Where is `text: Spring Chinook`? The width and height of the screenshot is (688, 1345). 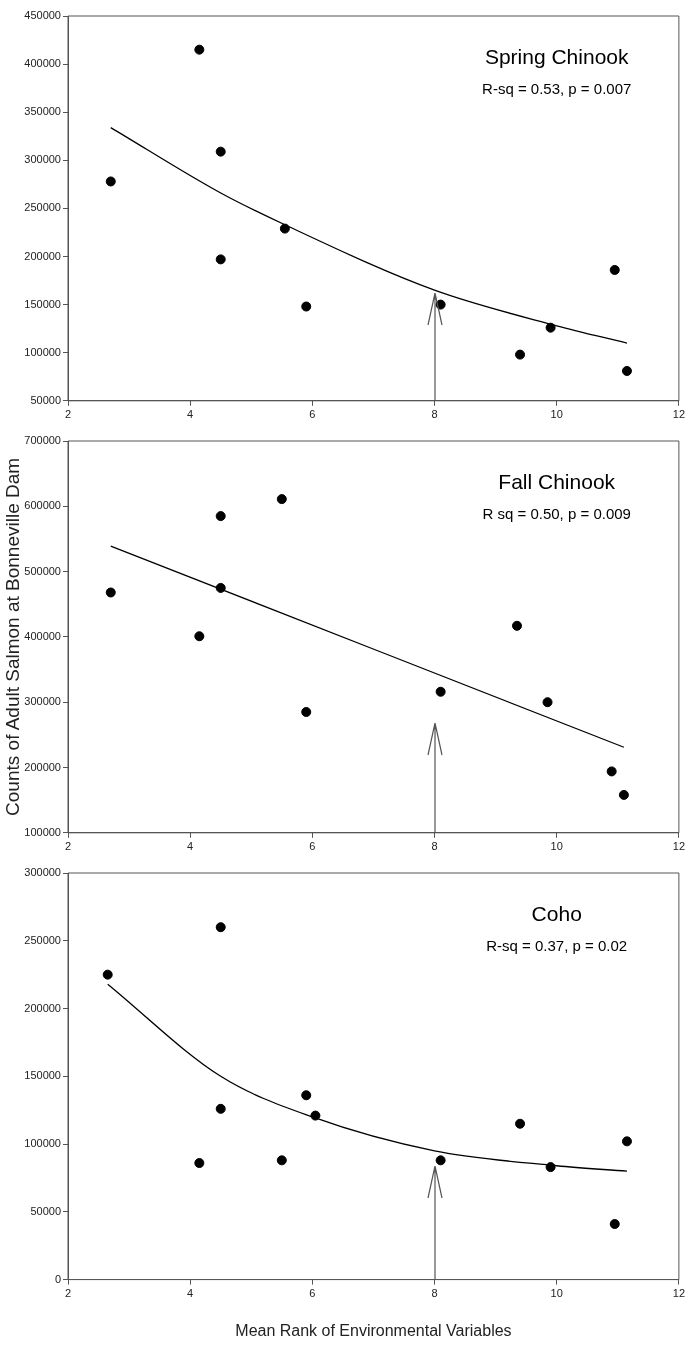 text: Spring Chinook is located at coordinates (556, 56).